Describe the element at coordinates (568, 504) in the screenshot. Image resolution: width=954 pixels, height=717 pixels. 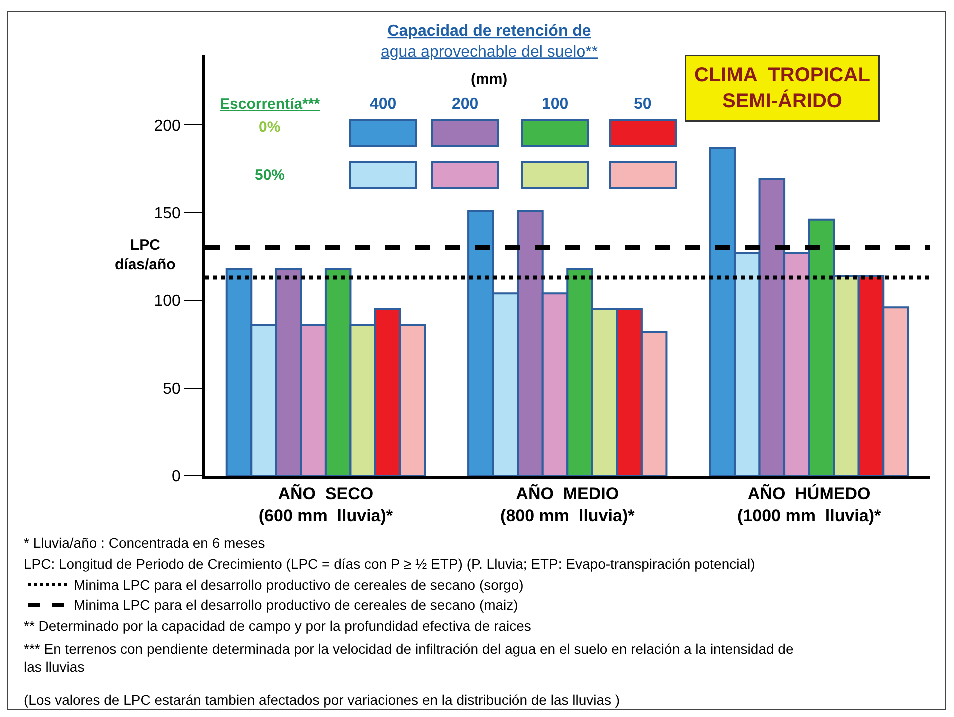
I see `x-tick-label: AÑO MEDIO (800 mm lluvia)*` at that location.